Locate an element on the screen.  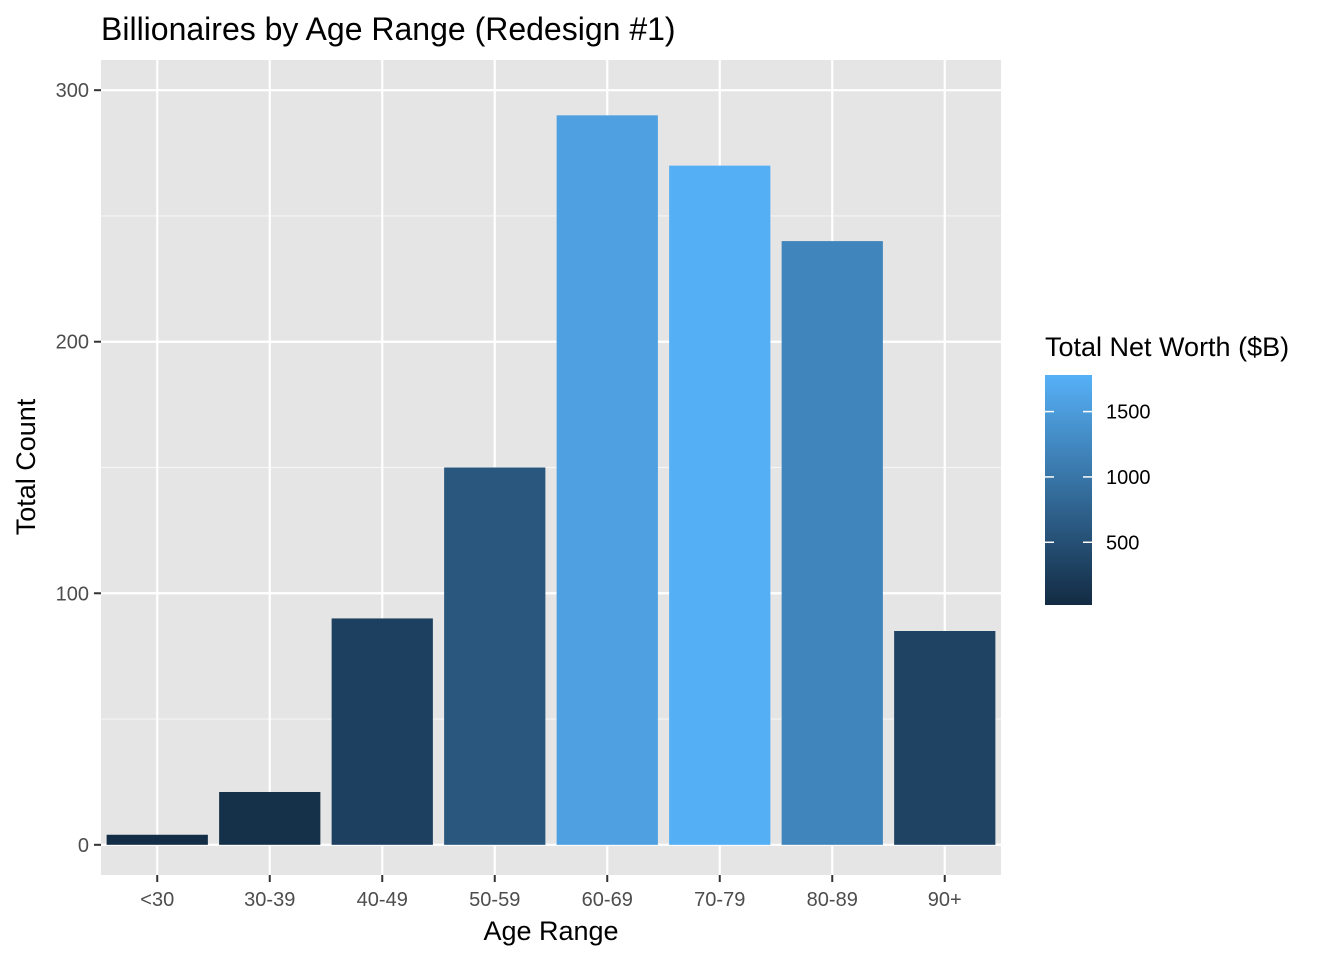
x-tick-label: 40-49 is located at coordinates (382, 900).